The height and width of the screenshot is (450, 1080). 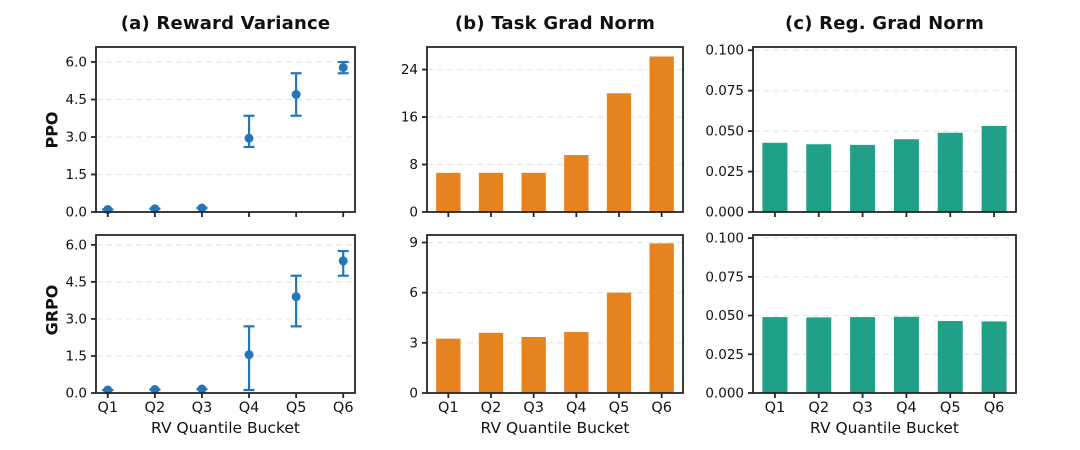 What do you see at coordinates (409, 118) in the screenshot?
I see `y-tick-label: 16` at bounding box center [409, 118].